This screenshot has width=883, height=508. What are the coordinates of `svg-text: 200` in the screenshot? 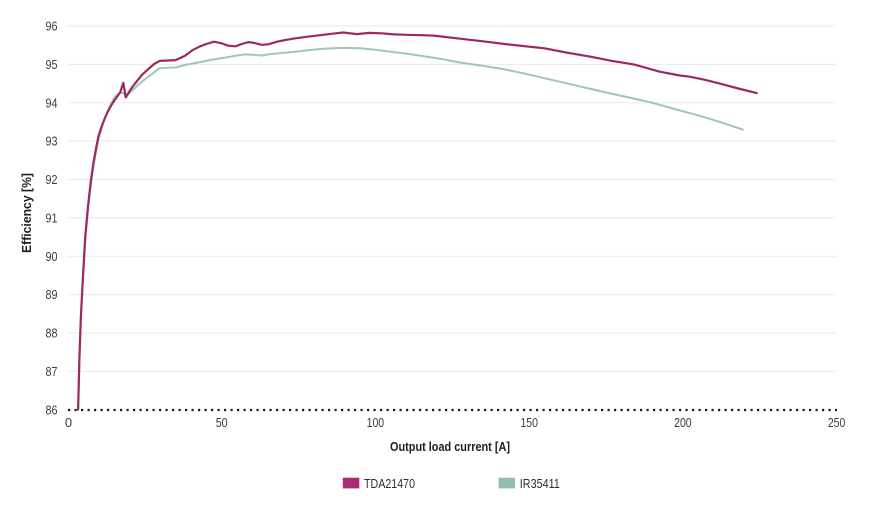 It's located at (683, 422).